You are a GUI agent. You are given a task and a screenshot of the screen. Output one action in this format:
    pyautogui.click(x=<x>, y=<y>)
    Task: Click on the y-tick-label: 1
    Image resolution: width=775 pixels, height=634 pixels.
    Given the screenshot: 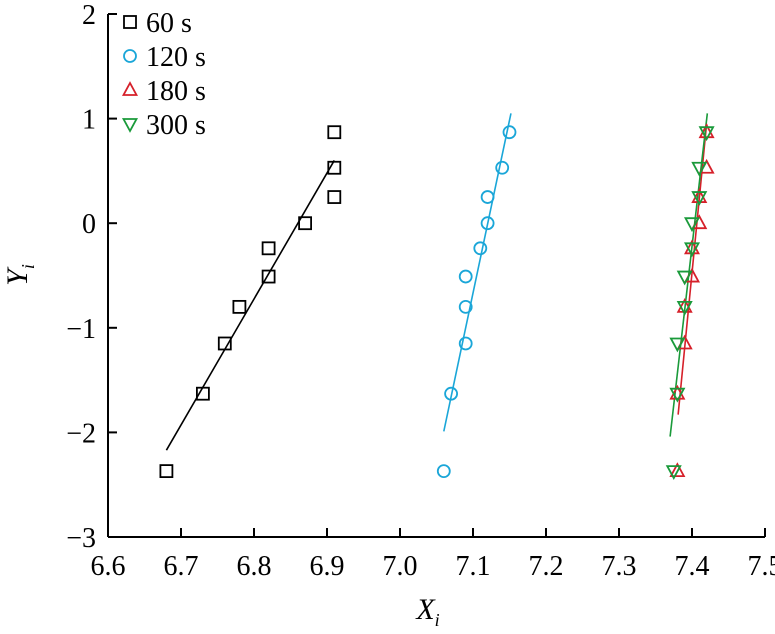 What is the action you would take?
    pyautogui.click(x=89, y=120)
    